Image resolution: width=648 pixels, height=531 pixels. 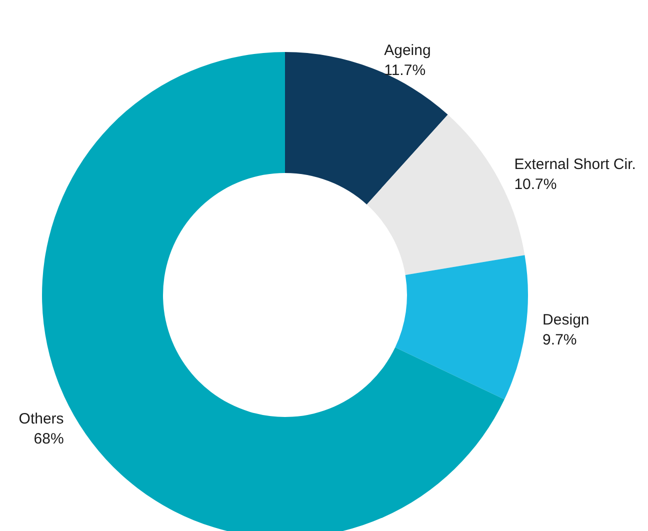 I want to click on data-label: 68%, so click(x=49, y=439).